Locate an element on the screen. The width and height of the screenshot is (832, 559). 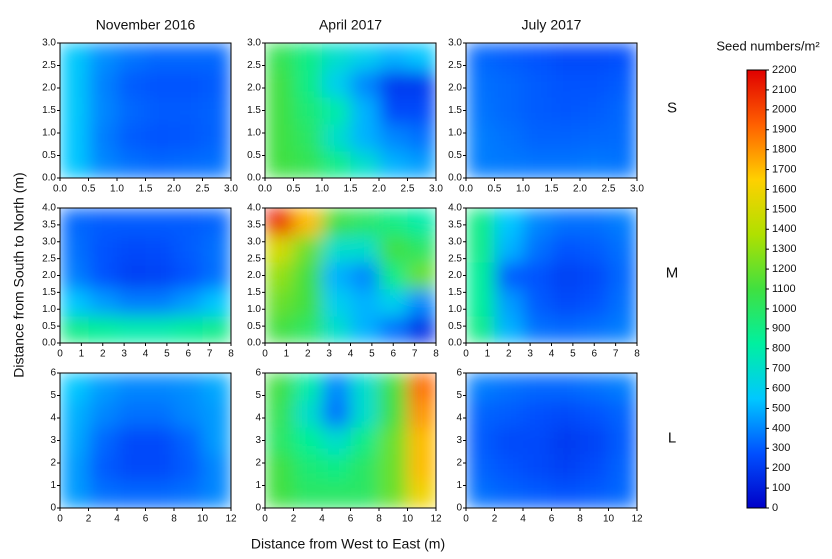
x-tick-label: 0.0 is located at coordinates (60, 189).